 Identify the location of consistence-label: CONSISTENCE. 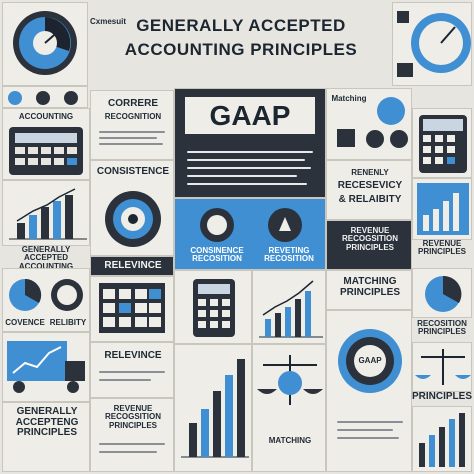
(133, 171).